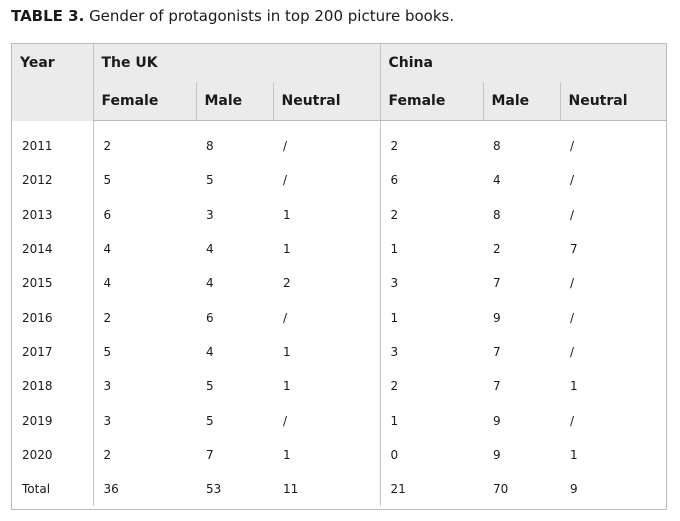 The image size is (680, 521). Describe the element at coordinates (497, 249) in the screenshot. I see `cell-china-male: 2` at that location.